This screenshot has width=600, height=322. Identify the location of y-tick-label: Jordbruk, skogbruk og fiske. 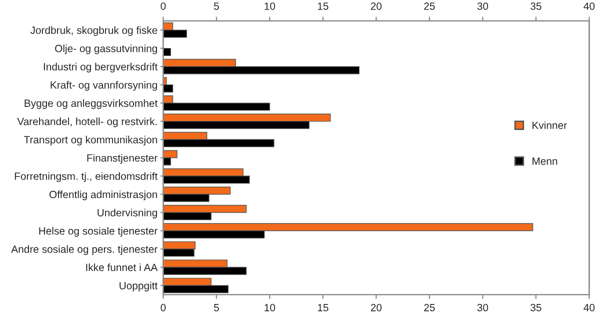
(94, 31).